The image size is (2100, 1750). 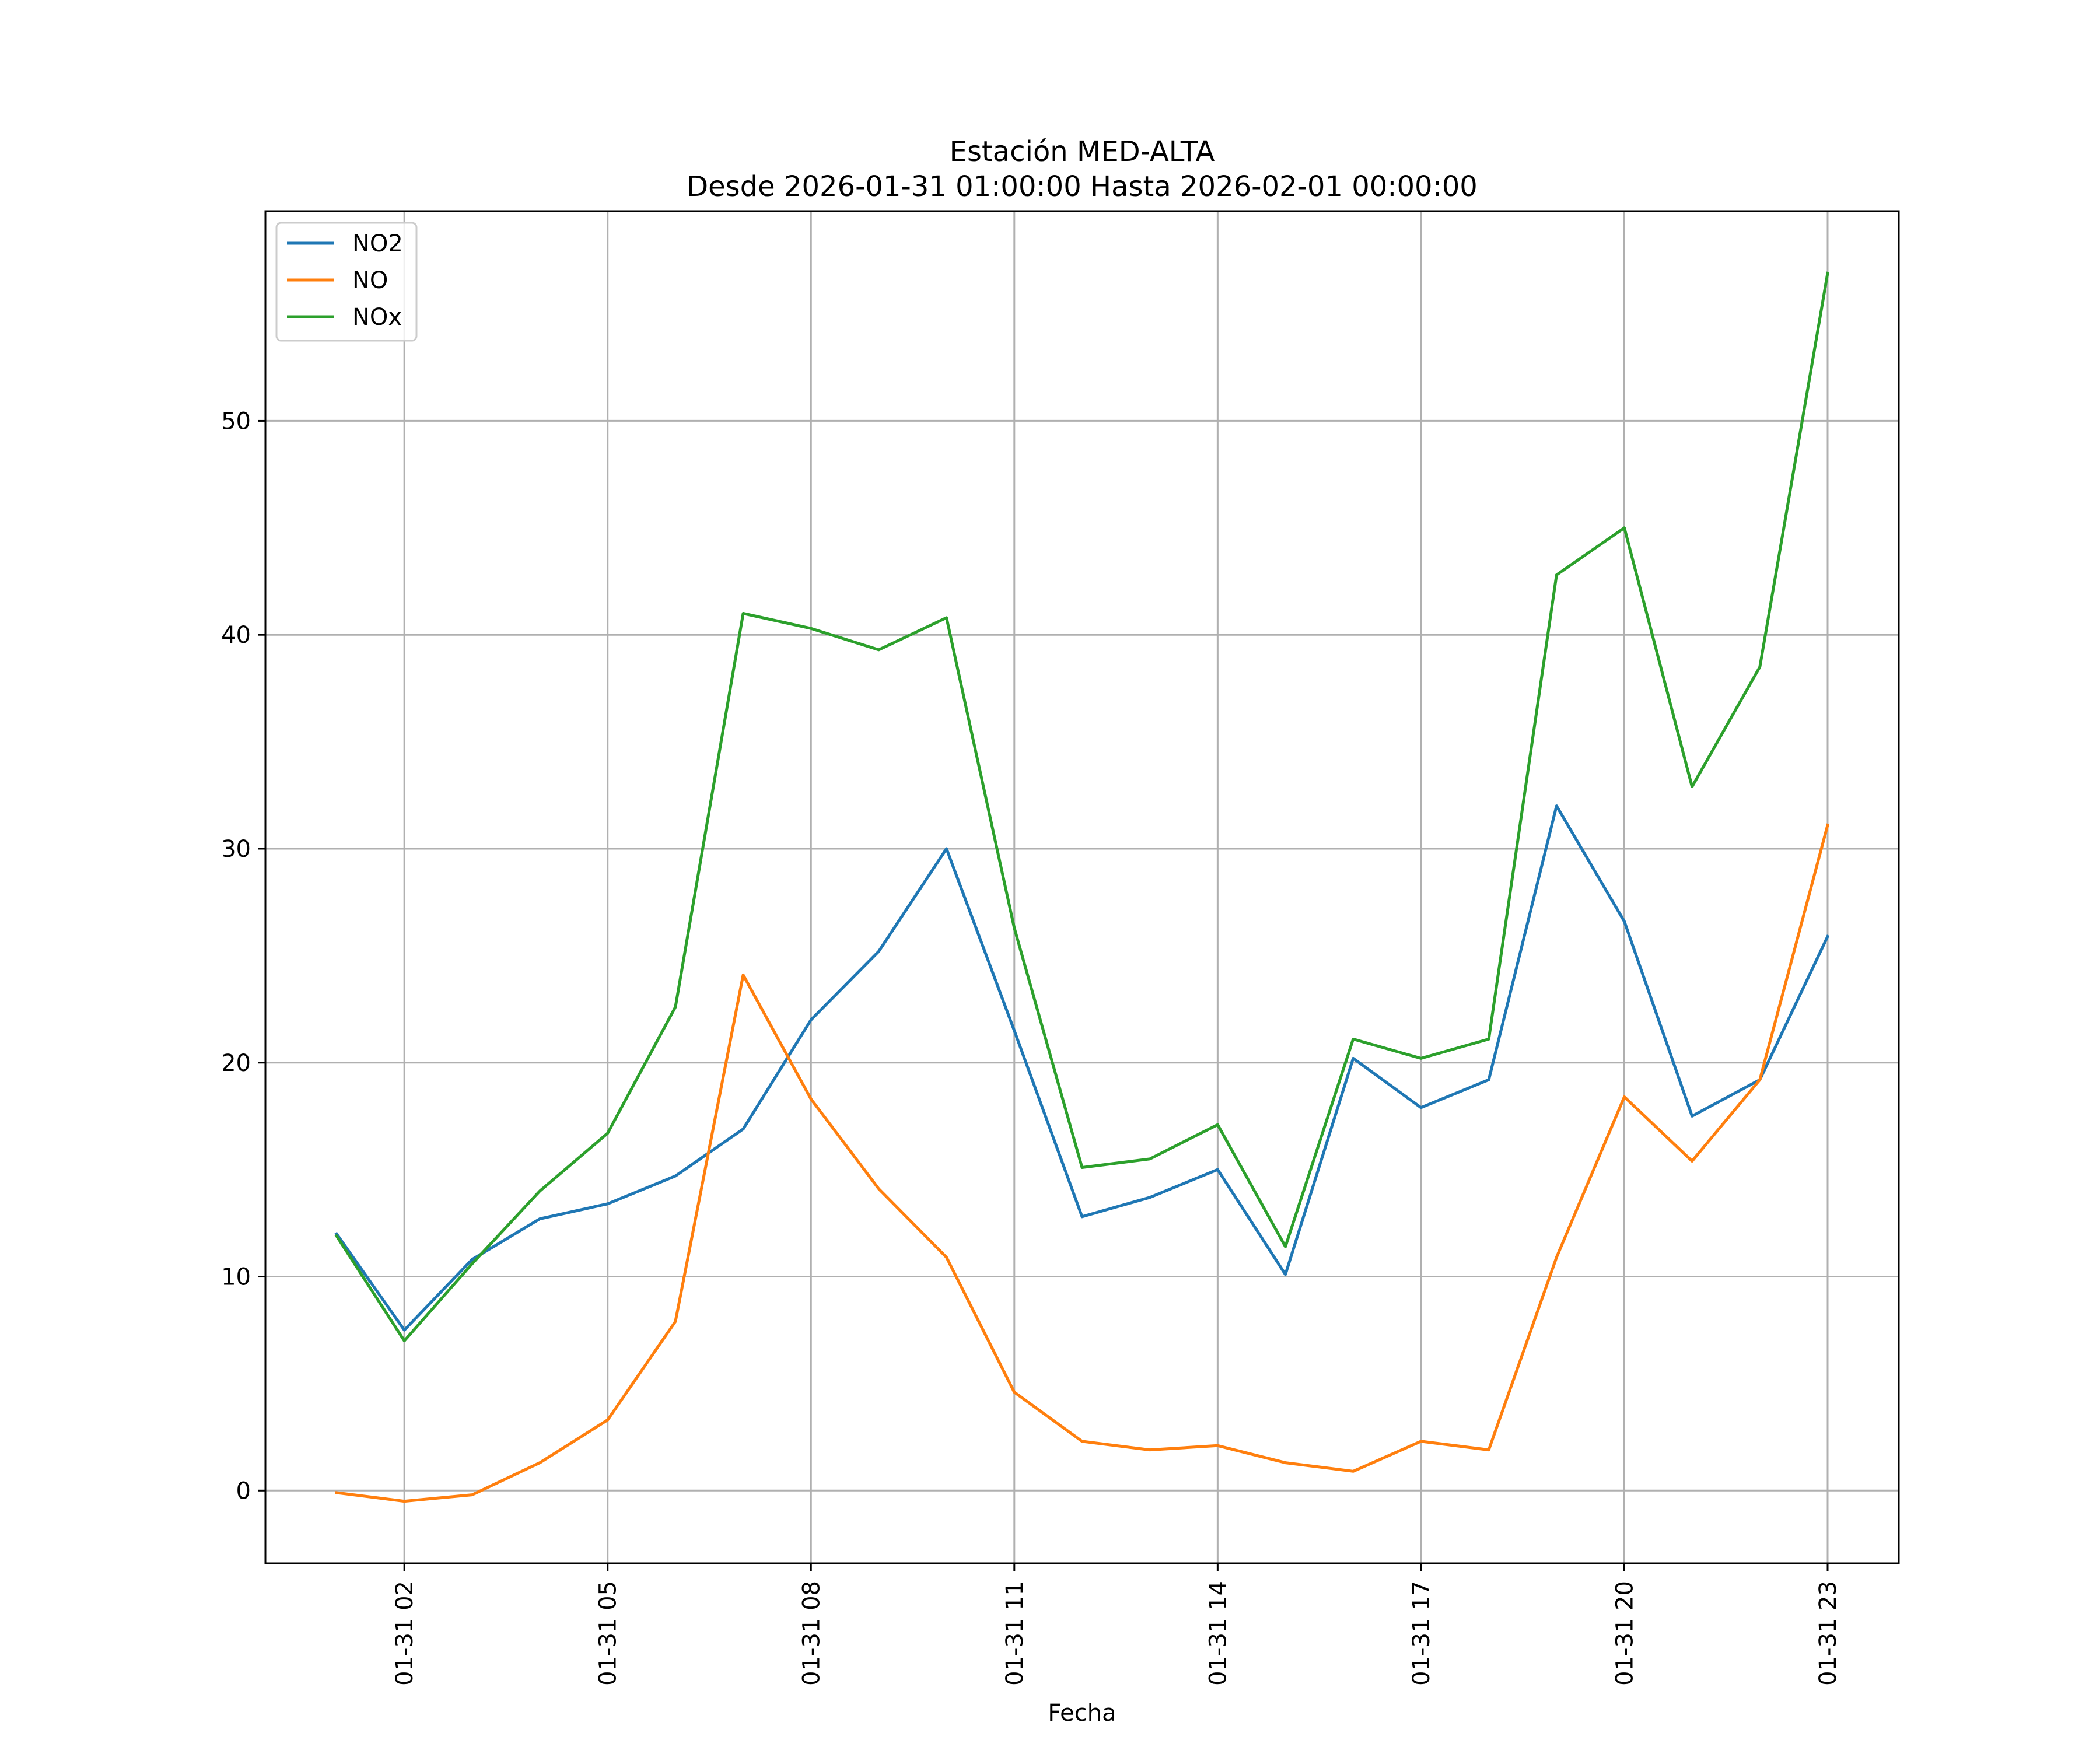 What do you see at coordinates (1082, 1713) in the screenshot?
I see `x-axis-label: Fecha` at bounding box center [1082, 1713].